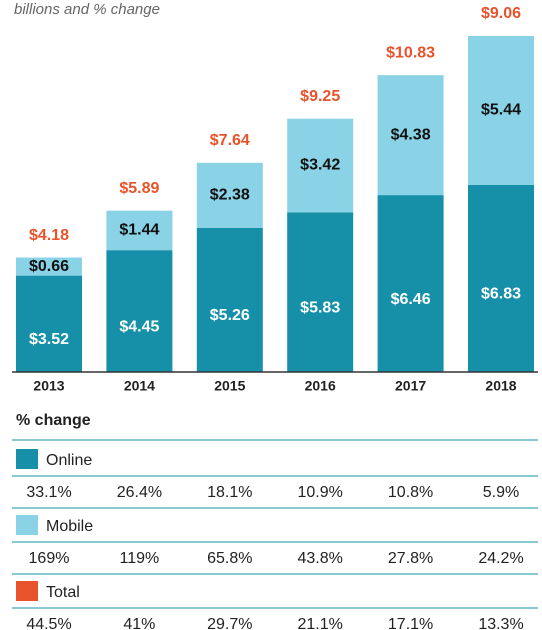 The width and height of the screenshot is (542, 630). Describe the element at coordinates (139, 326) in the screenshot. I see `data-label: $4.45` at that location.